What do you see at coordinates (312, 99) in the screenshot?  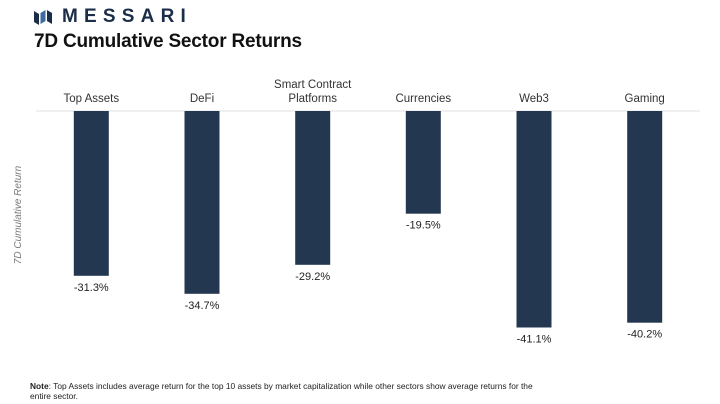 I see `category-tick-label: Platforms` at bounding box center [312, 99].